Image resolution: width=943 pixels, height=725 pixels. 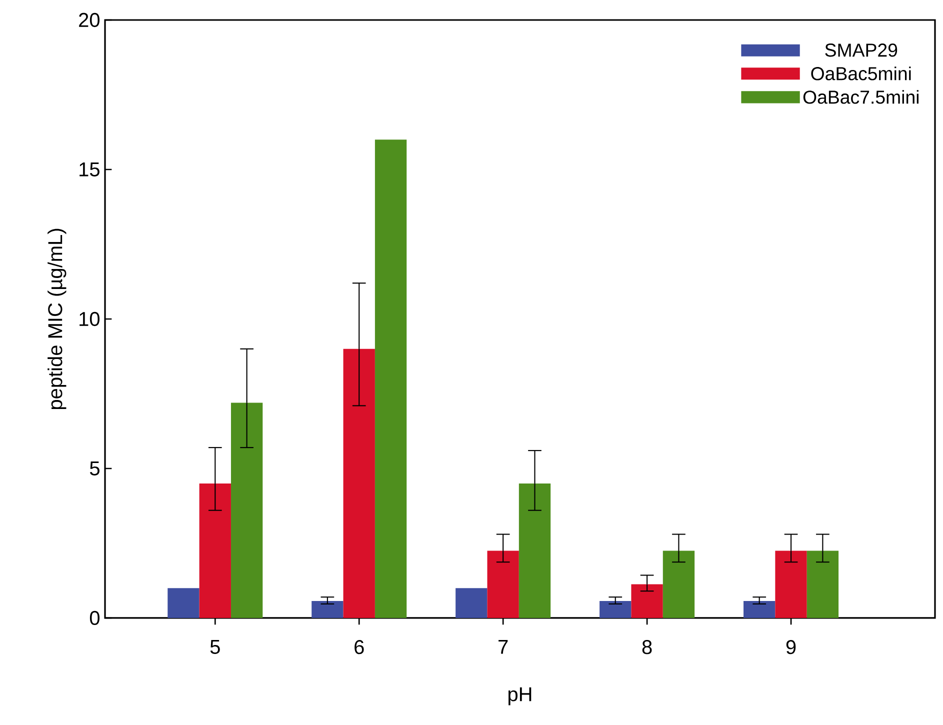 I want to click on y-tick-label: 5, so click(x=95, y=469).